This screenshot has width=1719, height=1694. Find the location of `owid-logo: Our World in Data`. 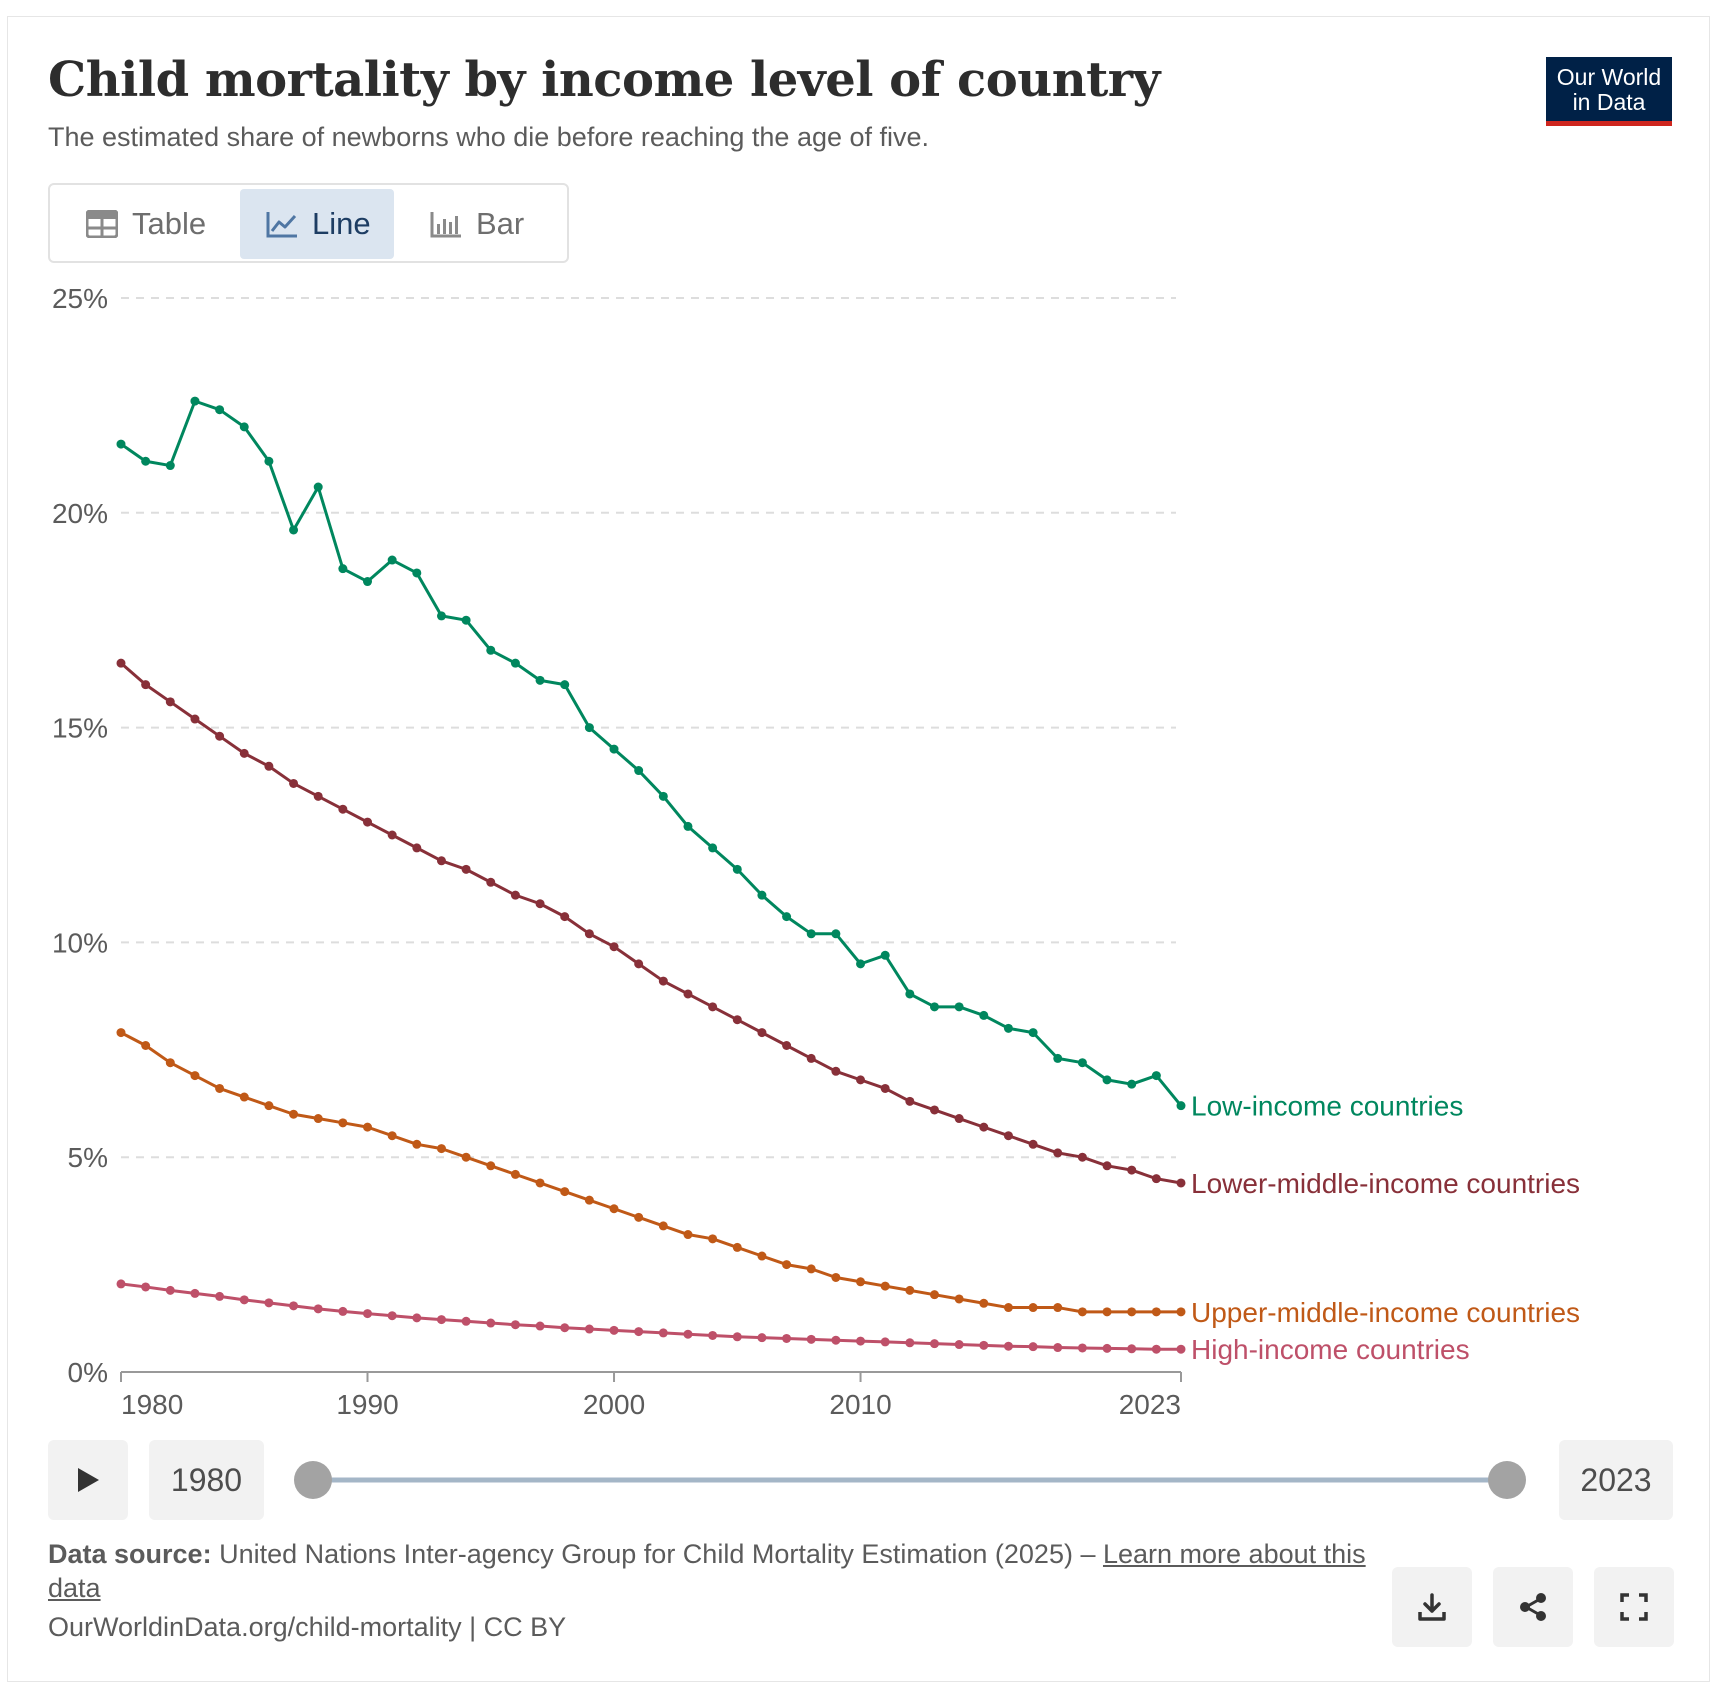

owid-logo: Our World in Data is located at coordinates (1609, 91).